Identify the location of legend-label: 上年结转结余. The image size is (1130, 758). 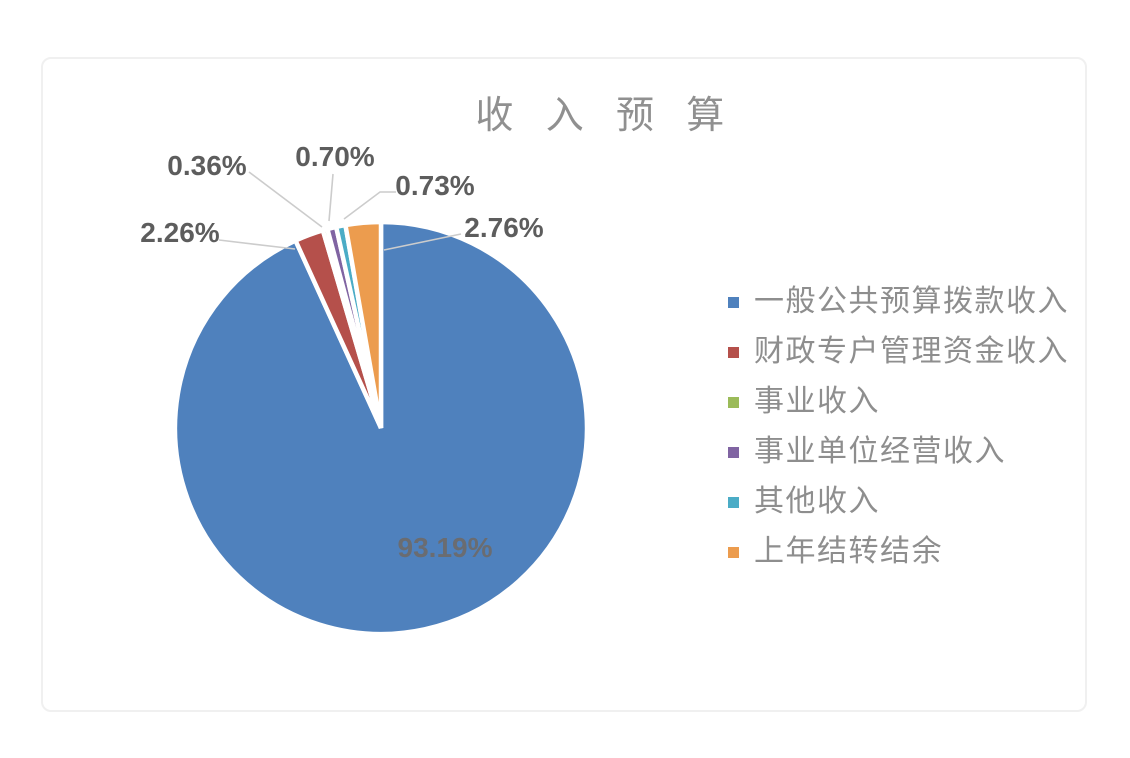
(848, 551).